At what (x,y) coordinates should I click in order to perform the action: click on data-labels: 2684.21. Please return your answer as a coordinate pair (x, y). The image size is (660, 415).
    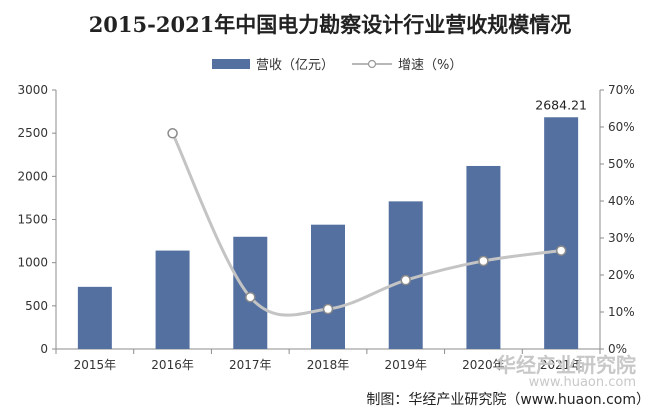
    Looking at the image, I should click on (561, 104).